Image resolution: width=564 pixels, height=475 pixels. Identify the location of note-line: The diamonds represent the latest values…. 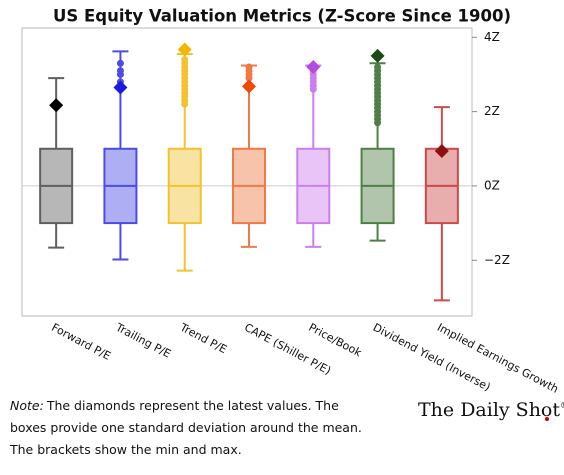
(192, 405).